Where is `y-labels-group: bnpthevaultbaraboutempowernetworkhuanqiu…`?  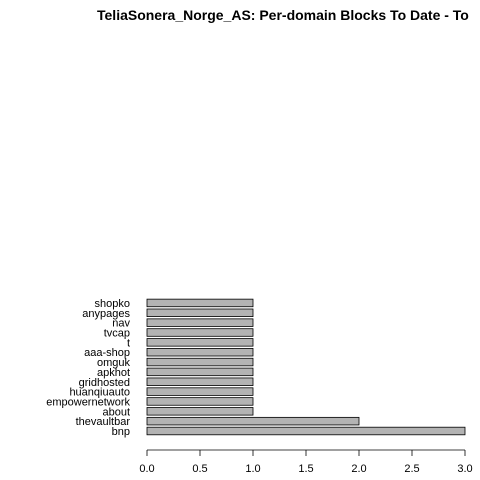 y-labels-group: bnpthevaultbaraboutempowernetworkhuanqiu… is located at coordinates (88, 368).